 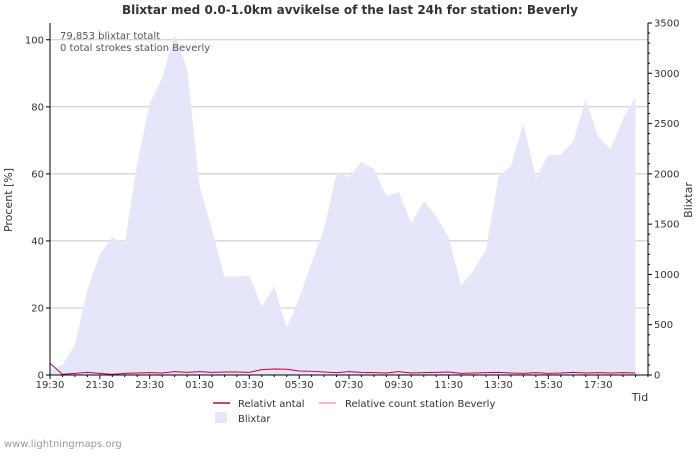 I want to click on right-tick-label-2000: 2000, so click(x=666, y=174).